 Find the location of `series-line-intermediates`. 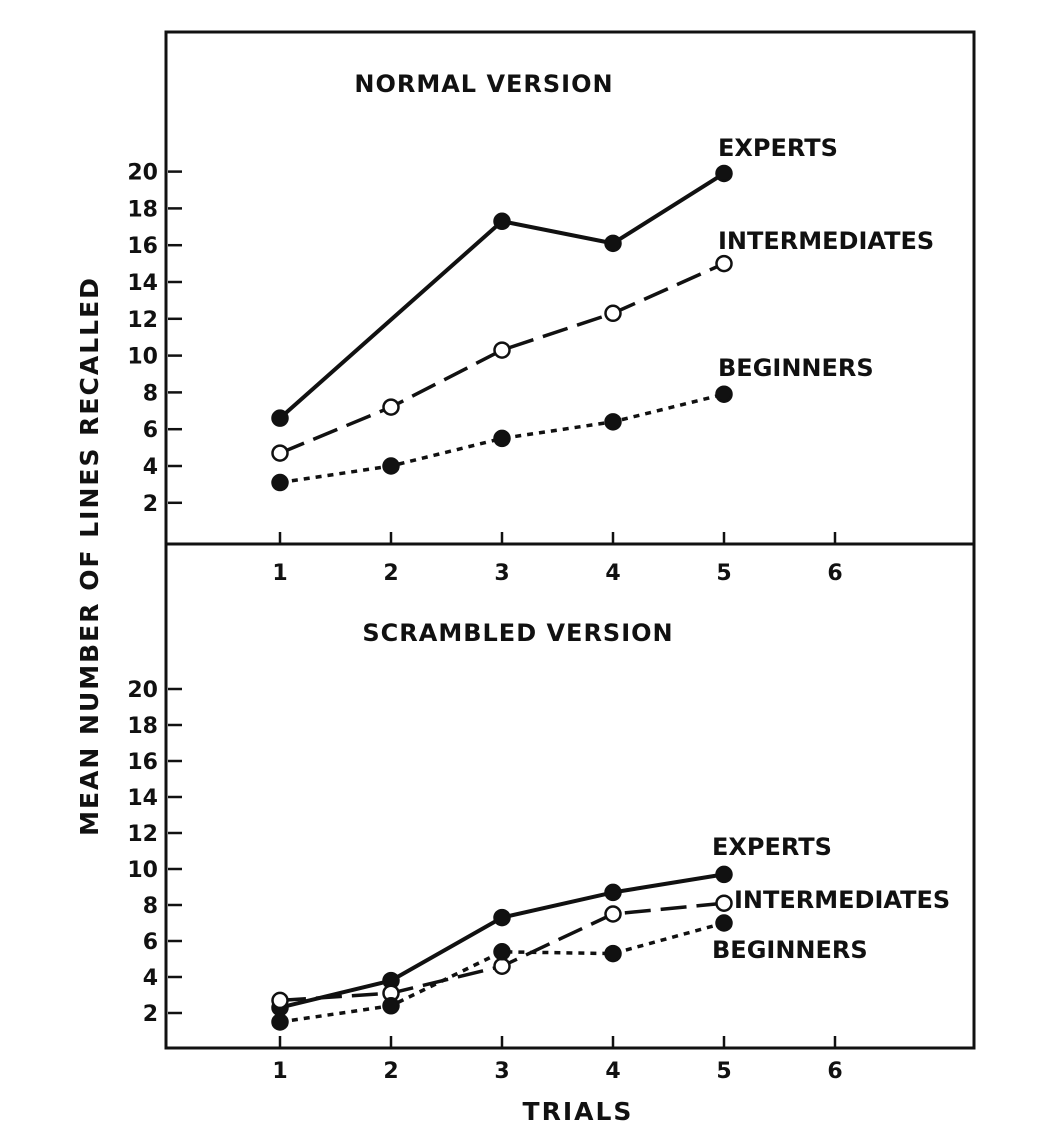

series-line-intermediates is located at coordinates (502, 358).